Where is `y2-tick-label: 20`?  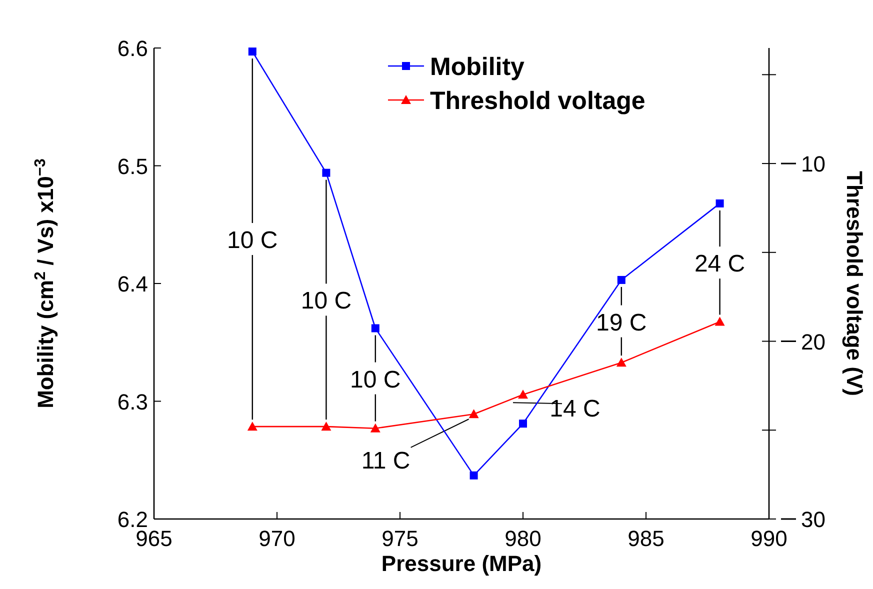
y2-tick-label: 20 is located at coordinates (813, 341).